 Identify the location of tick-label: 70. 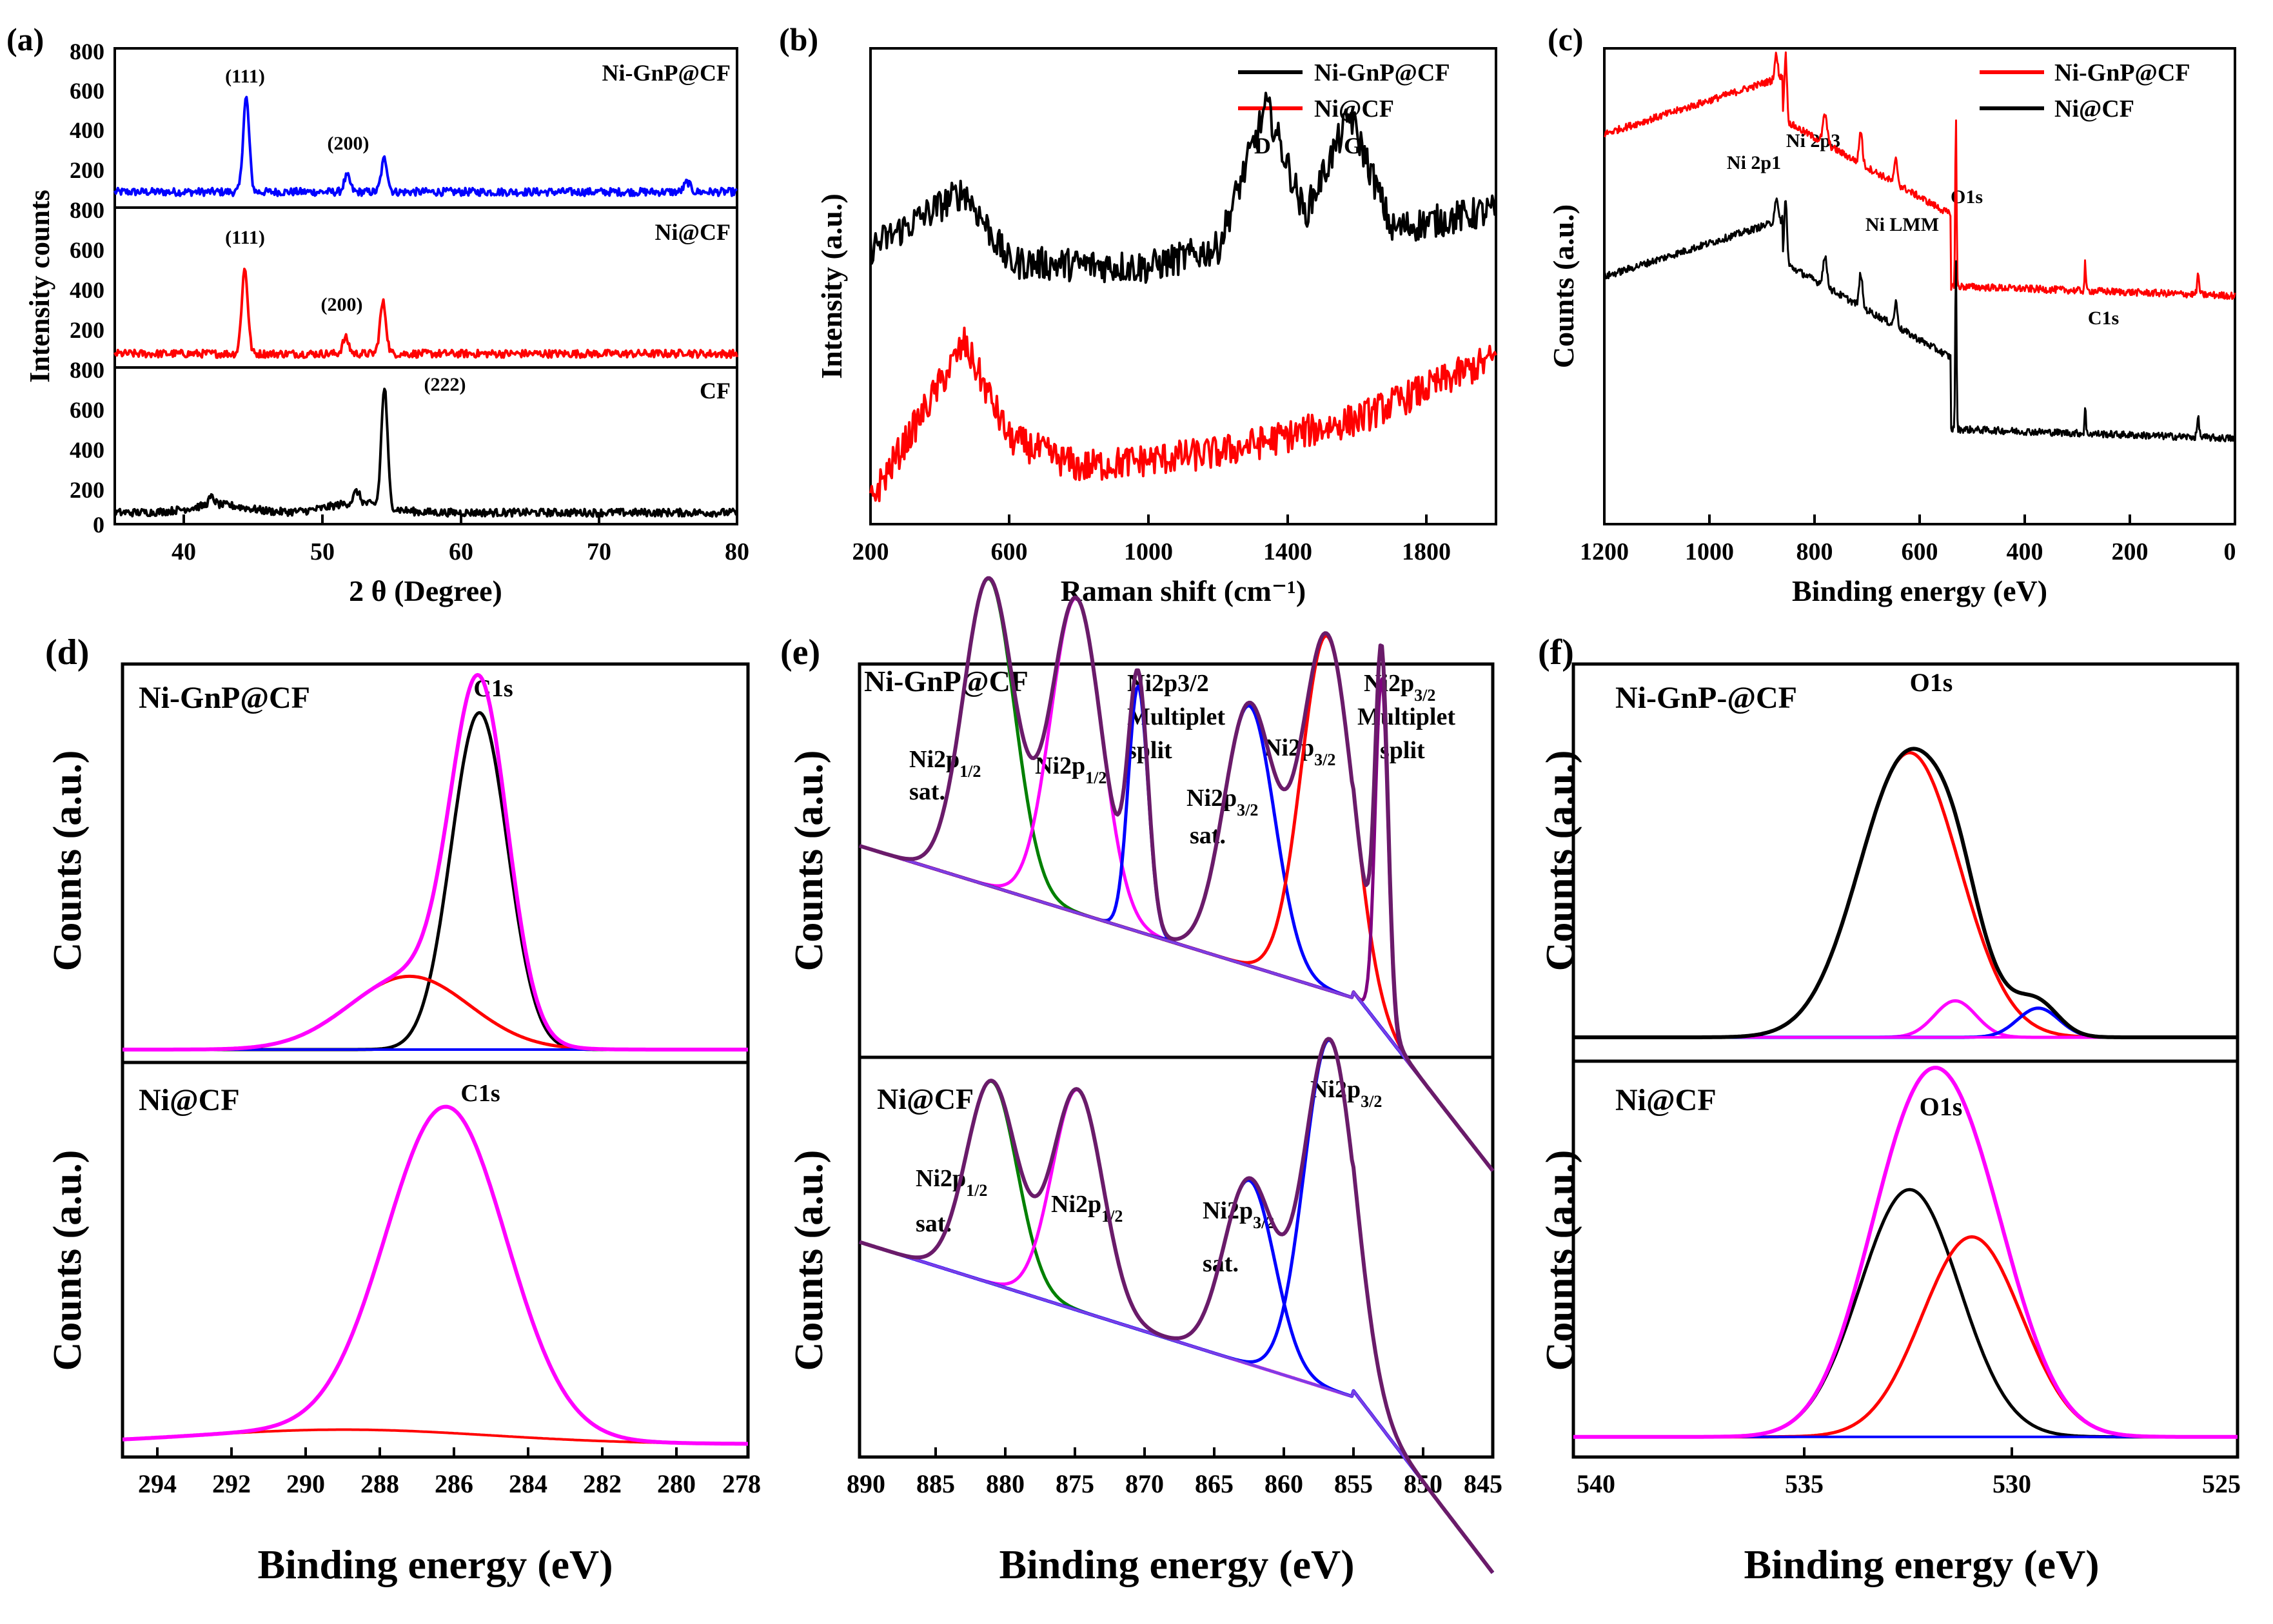
(599, 551).